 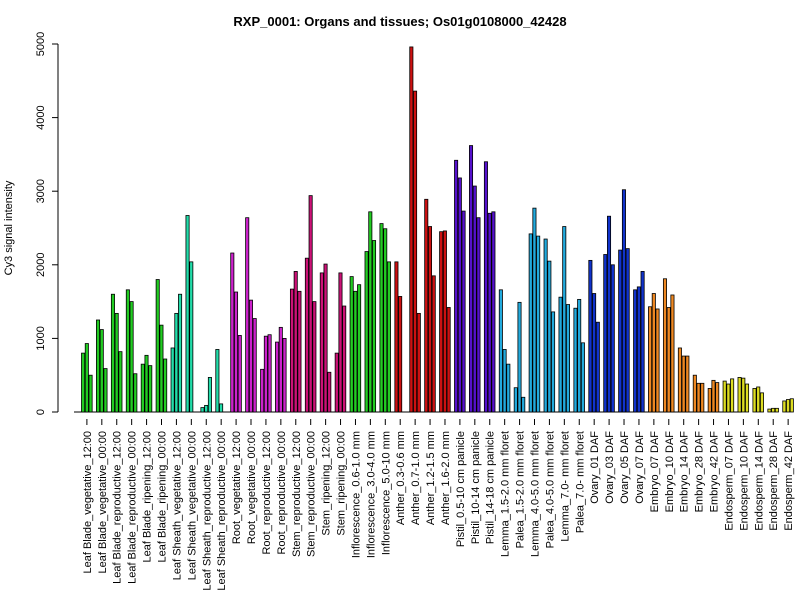 I want to click on x-tick-label: Leaf Blade_reproductive_12:00, so click(x=118, y=507).